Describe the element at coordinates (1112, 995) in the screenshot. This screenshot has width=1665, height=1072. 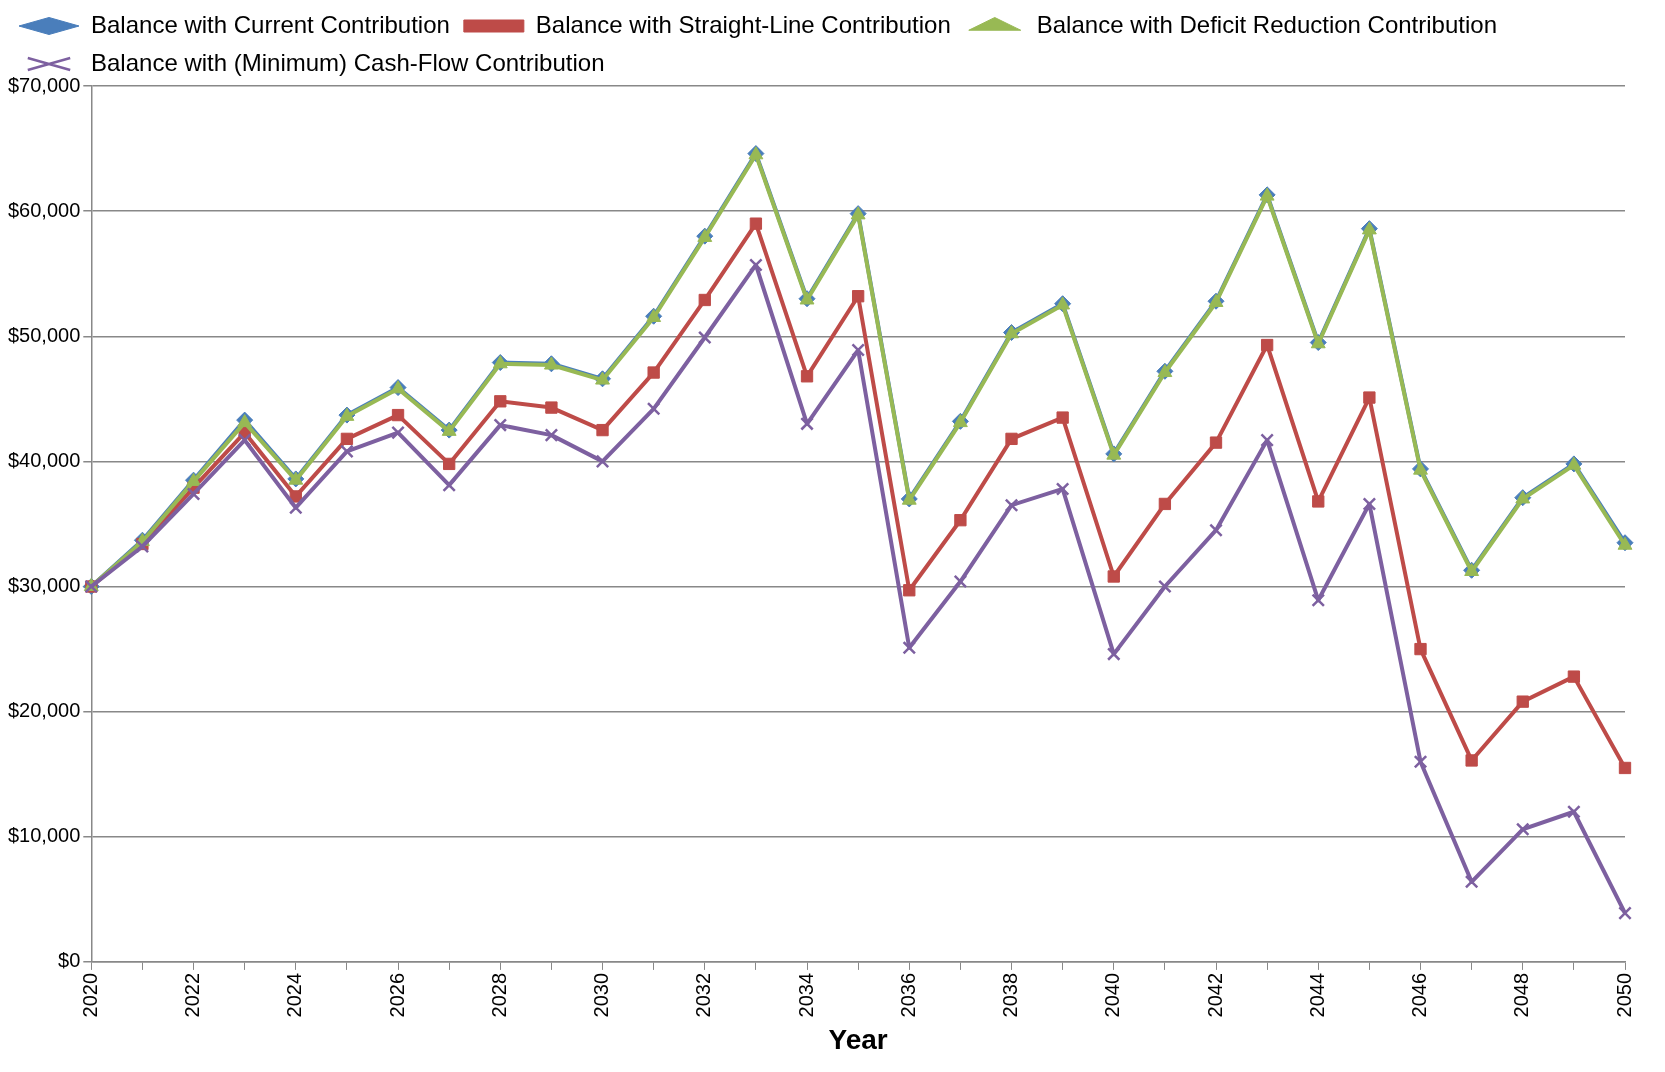
I see `x-tick-label: 2040` at that location.